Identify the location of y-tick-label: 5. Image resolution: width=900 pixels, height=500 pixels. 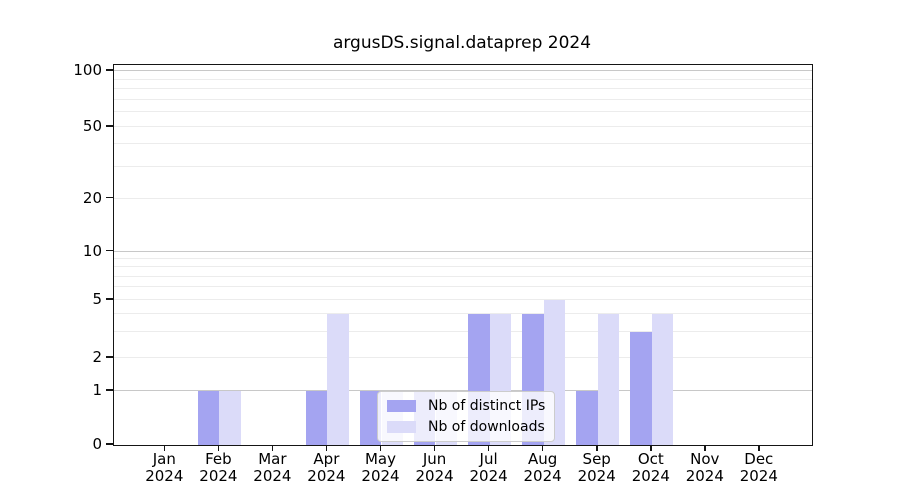
(97, 299).